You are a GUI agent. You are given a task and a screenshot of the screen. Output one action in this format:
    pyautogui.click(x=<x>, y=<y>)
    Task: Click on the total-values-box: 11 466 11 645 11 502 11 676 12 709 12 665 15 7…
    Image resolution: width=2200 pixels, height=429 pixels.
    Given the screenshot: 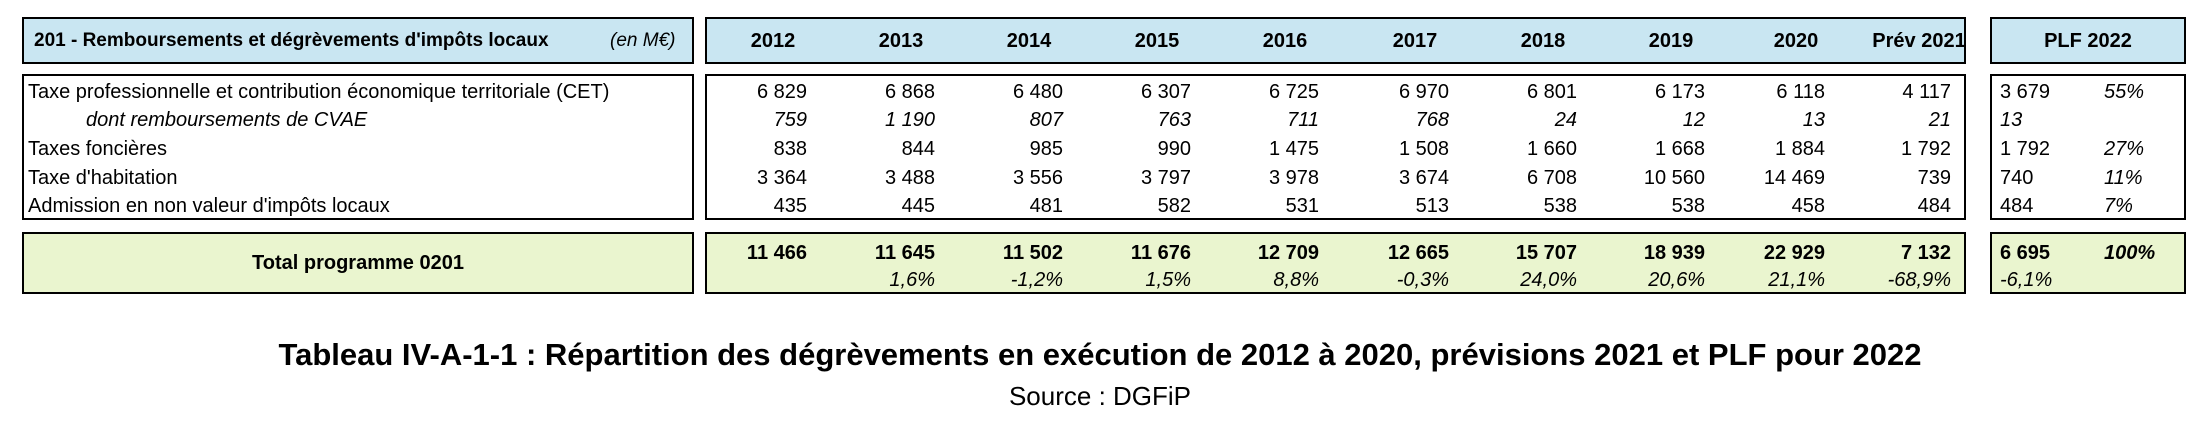 What is the action you would take?
    pyautogui.click(x=1335, y=263)
    